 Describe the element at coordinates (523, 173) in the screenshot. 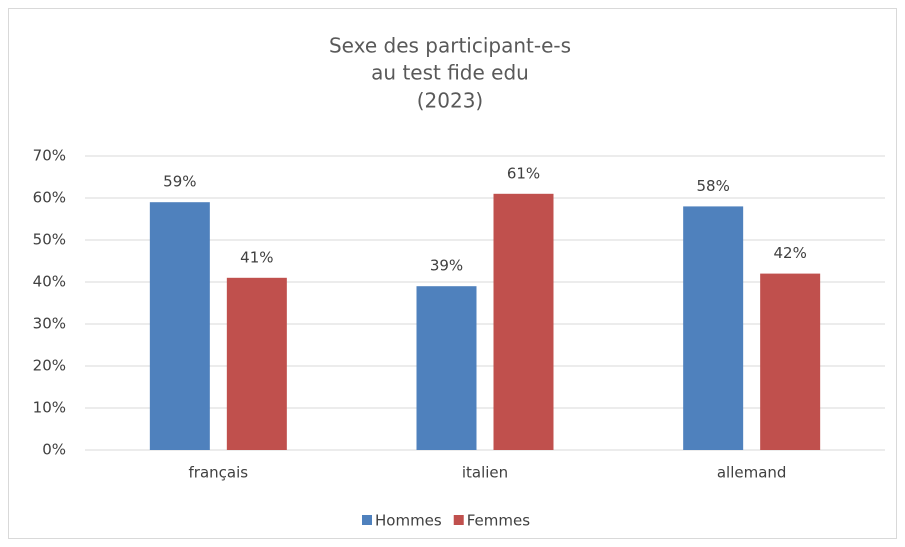

I see `data-label: 61%` at that location.